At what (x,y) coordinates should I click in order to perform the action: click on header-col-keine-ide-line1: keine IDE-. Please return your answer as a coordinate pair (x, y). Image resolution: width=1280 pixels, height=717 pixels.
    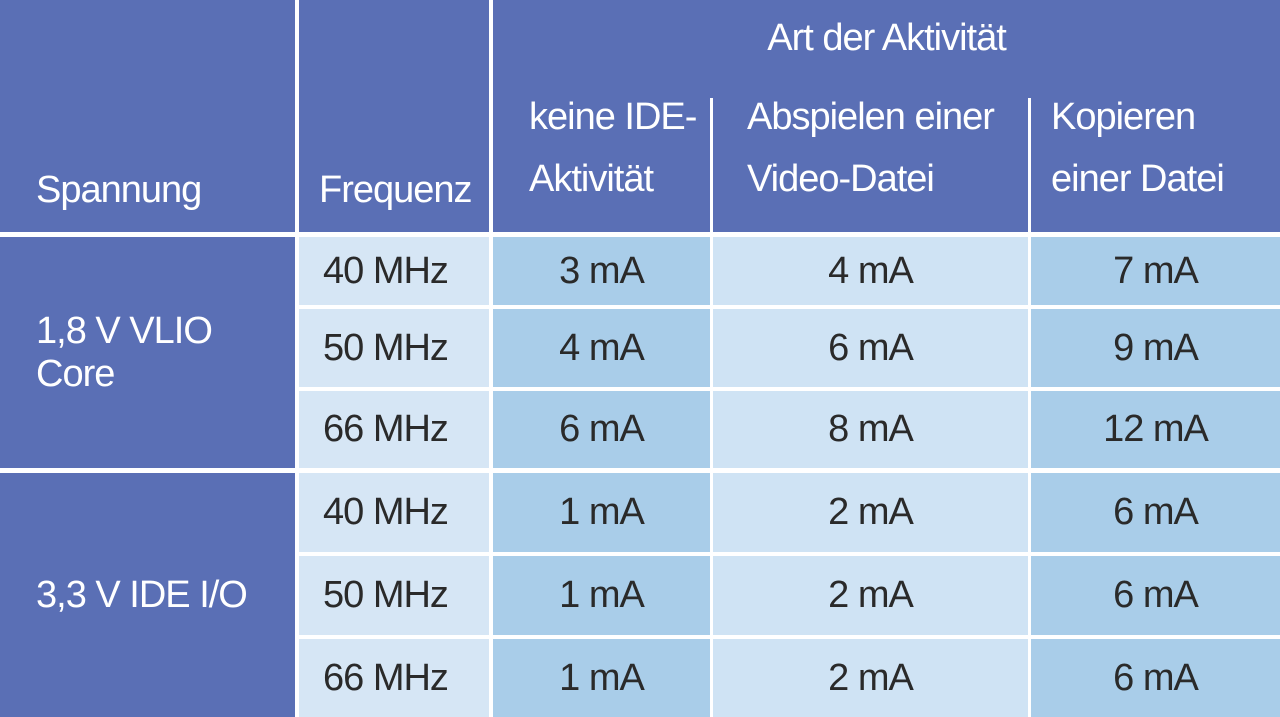
    Looking at the image, I should click on (613, 117).